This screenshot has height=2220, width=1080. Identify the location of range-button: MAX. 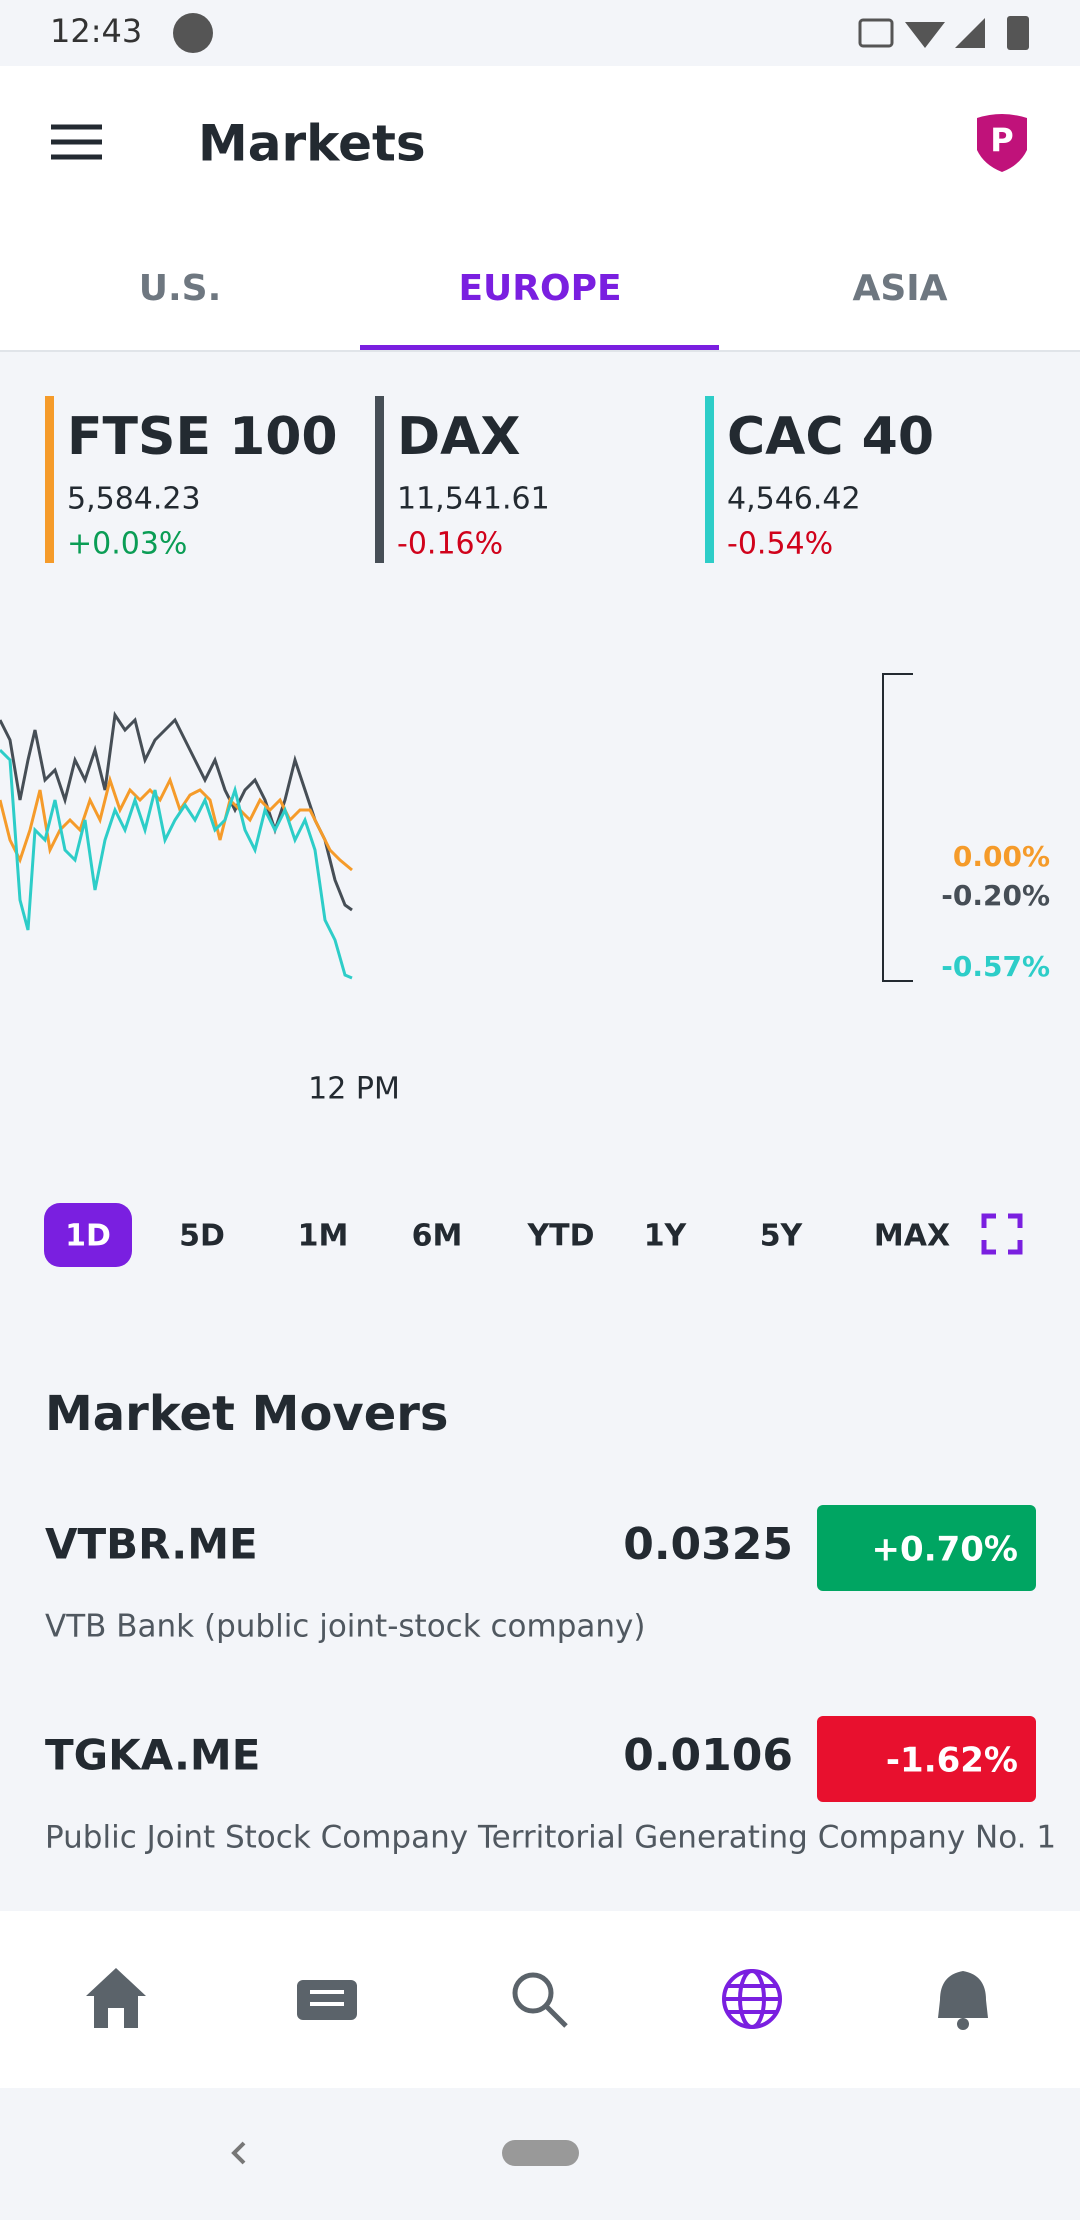
(912, 1236).